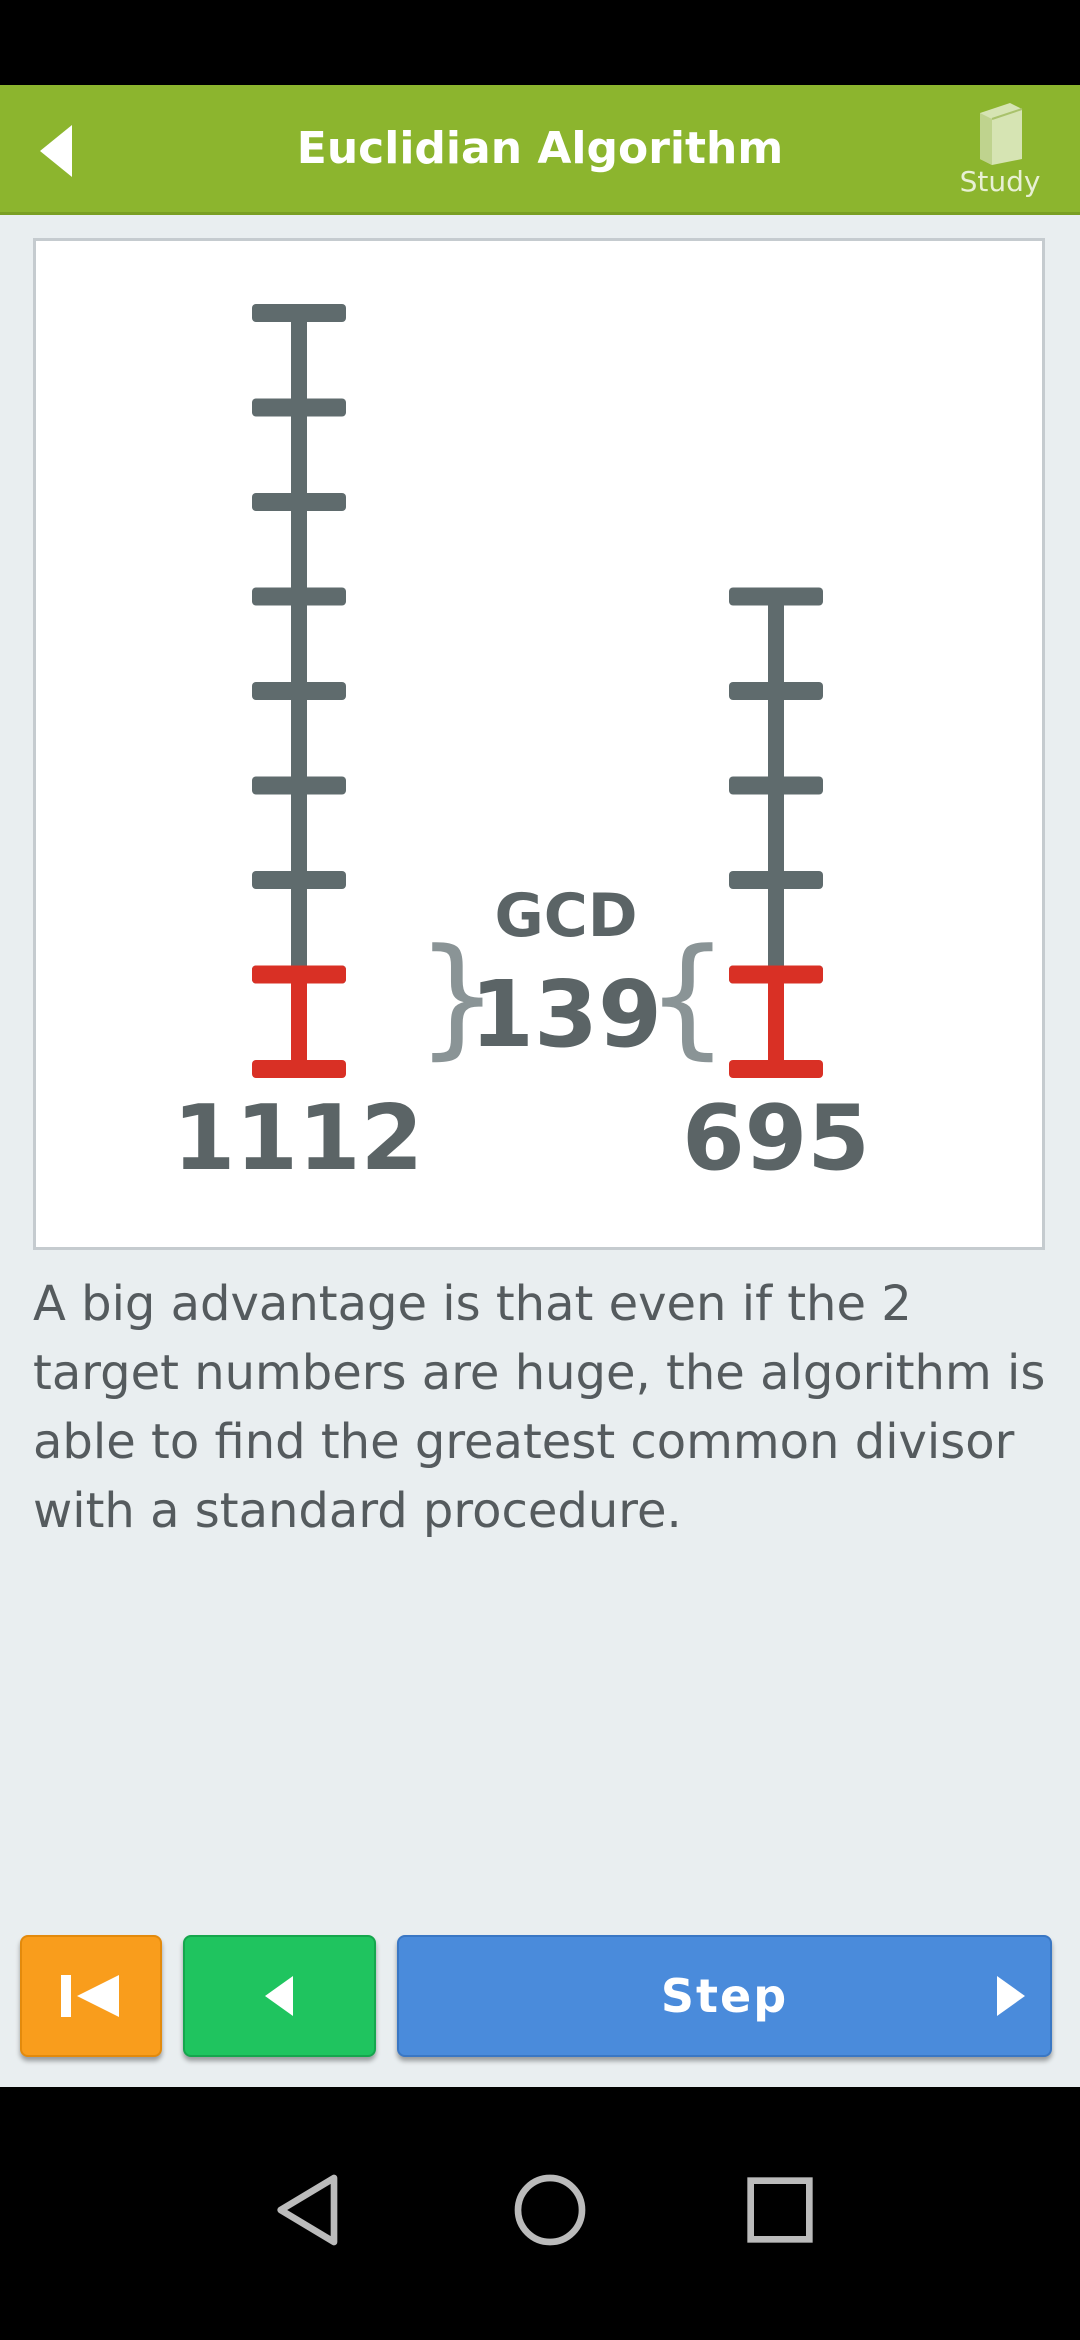 The height and width of the screenshot is (2340, 1080). Describe the element at coordinates (566, 916) in the screenshot. I see `gcd-label: GCD` at that location.